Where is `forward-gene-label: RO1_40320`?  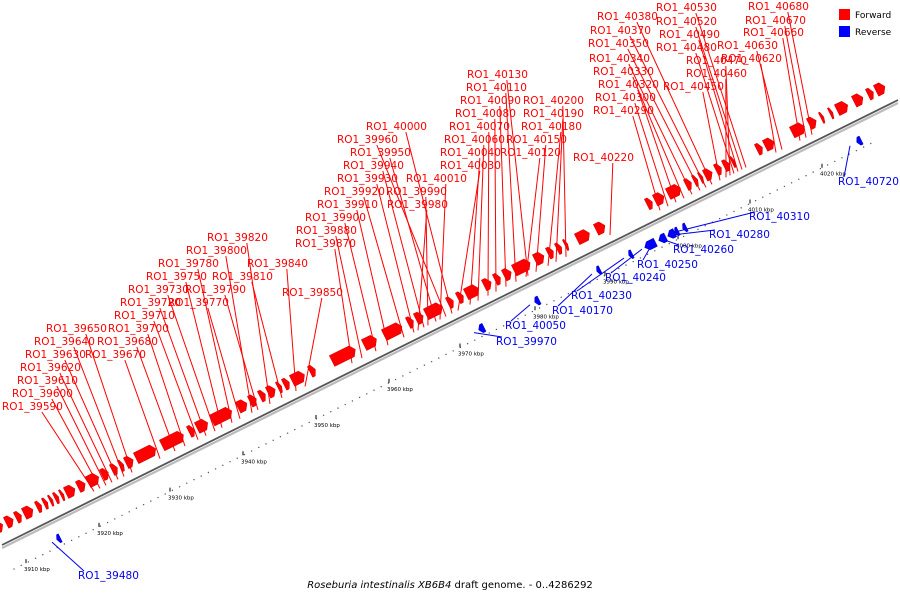 forward-gene-label: RO1_40320 is located at coordinates (628, 85).